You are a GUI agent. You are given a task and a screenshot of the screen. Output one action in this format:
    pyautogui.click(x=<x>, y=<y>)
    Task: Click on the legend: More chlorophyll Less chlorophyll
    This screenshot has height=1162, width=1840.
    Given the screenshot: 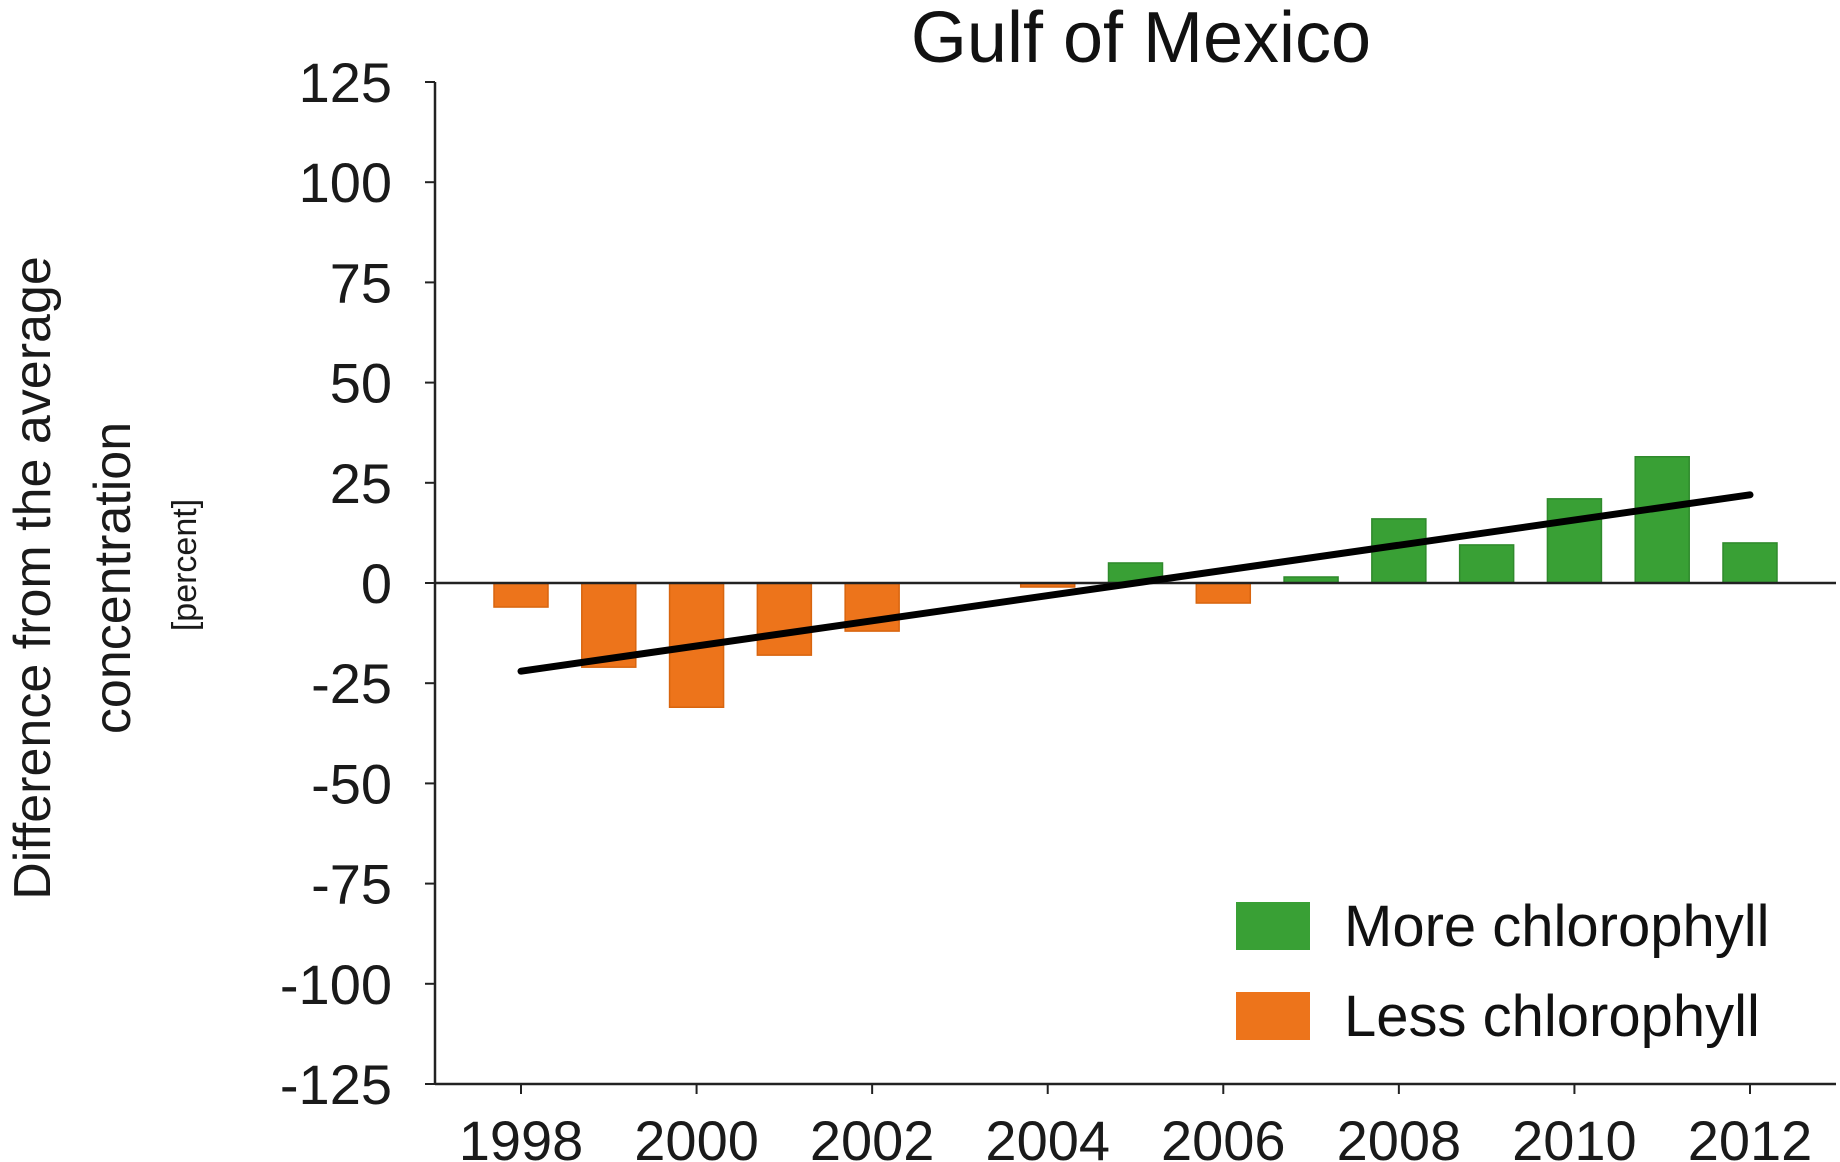 What is the action you would take?
    pyautogui.click(x=1503, y=971)
    